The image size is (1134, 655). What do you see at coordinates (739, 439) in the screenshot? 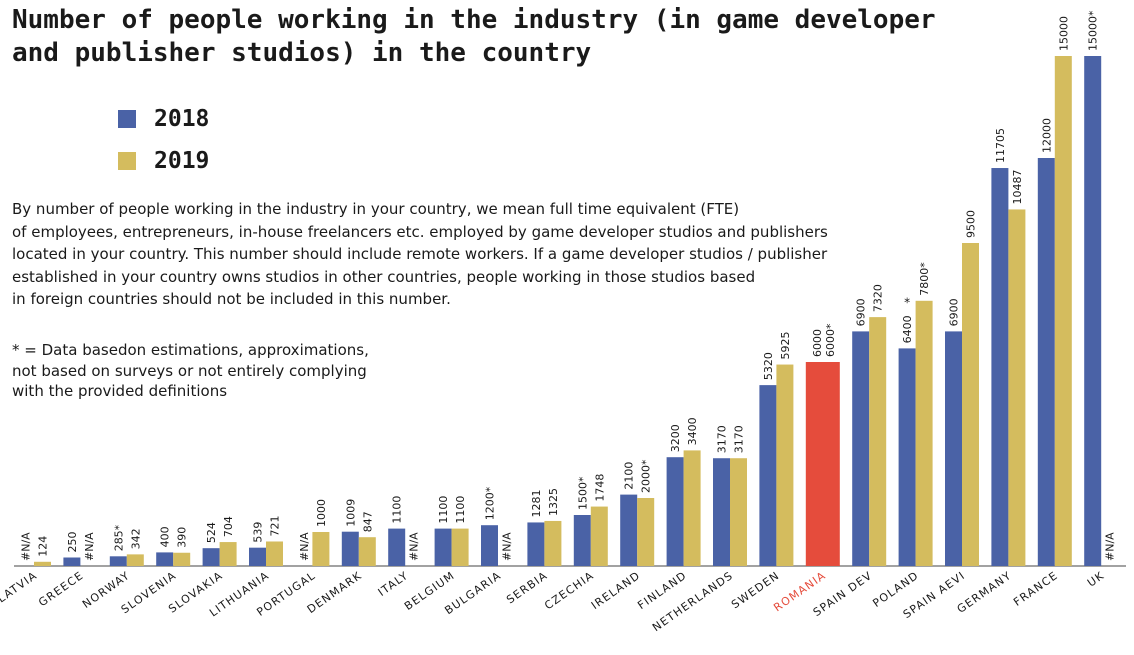
I see `value-label-2019-netherlands: 3170` at bounding box center [739, 439].